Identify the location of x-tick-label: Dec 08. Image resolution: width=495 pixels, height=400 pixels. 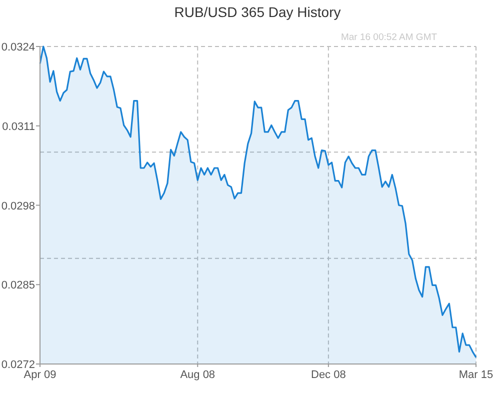
(328, 375).